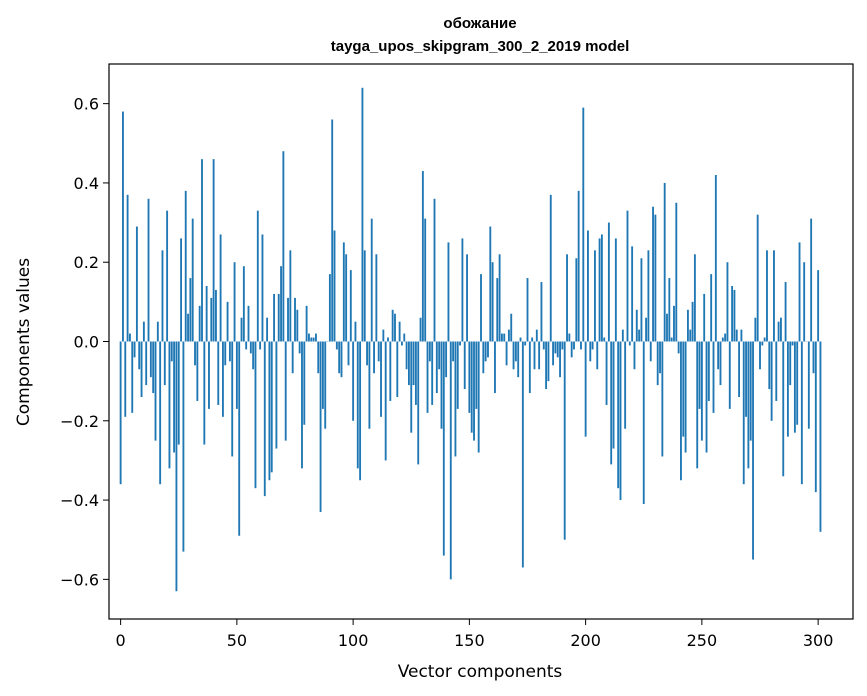  What do you see at coordinates (702, 640) in the screenshot?
I see `x-tick-label: 250` at bounding box center [702, 640].